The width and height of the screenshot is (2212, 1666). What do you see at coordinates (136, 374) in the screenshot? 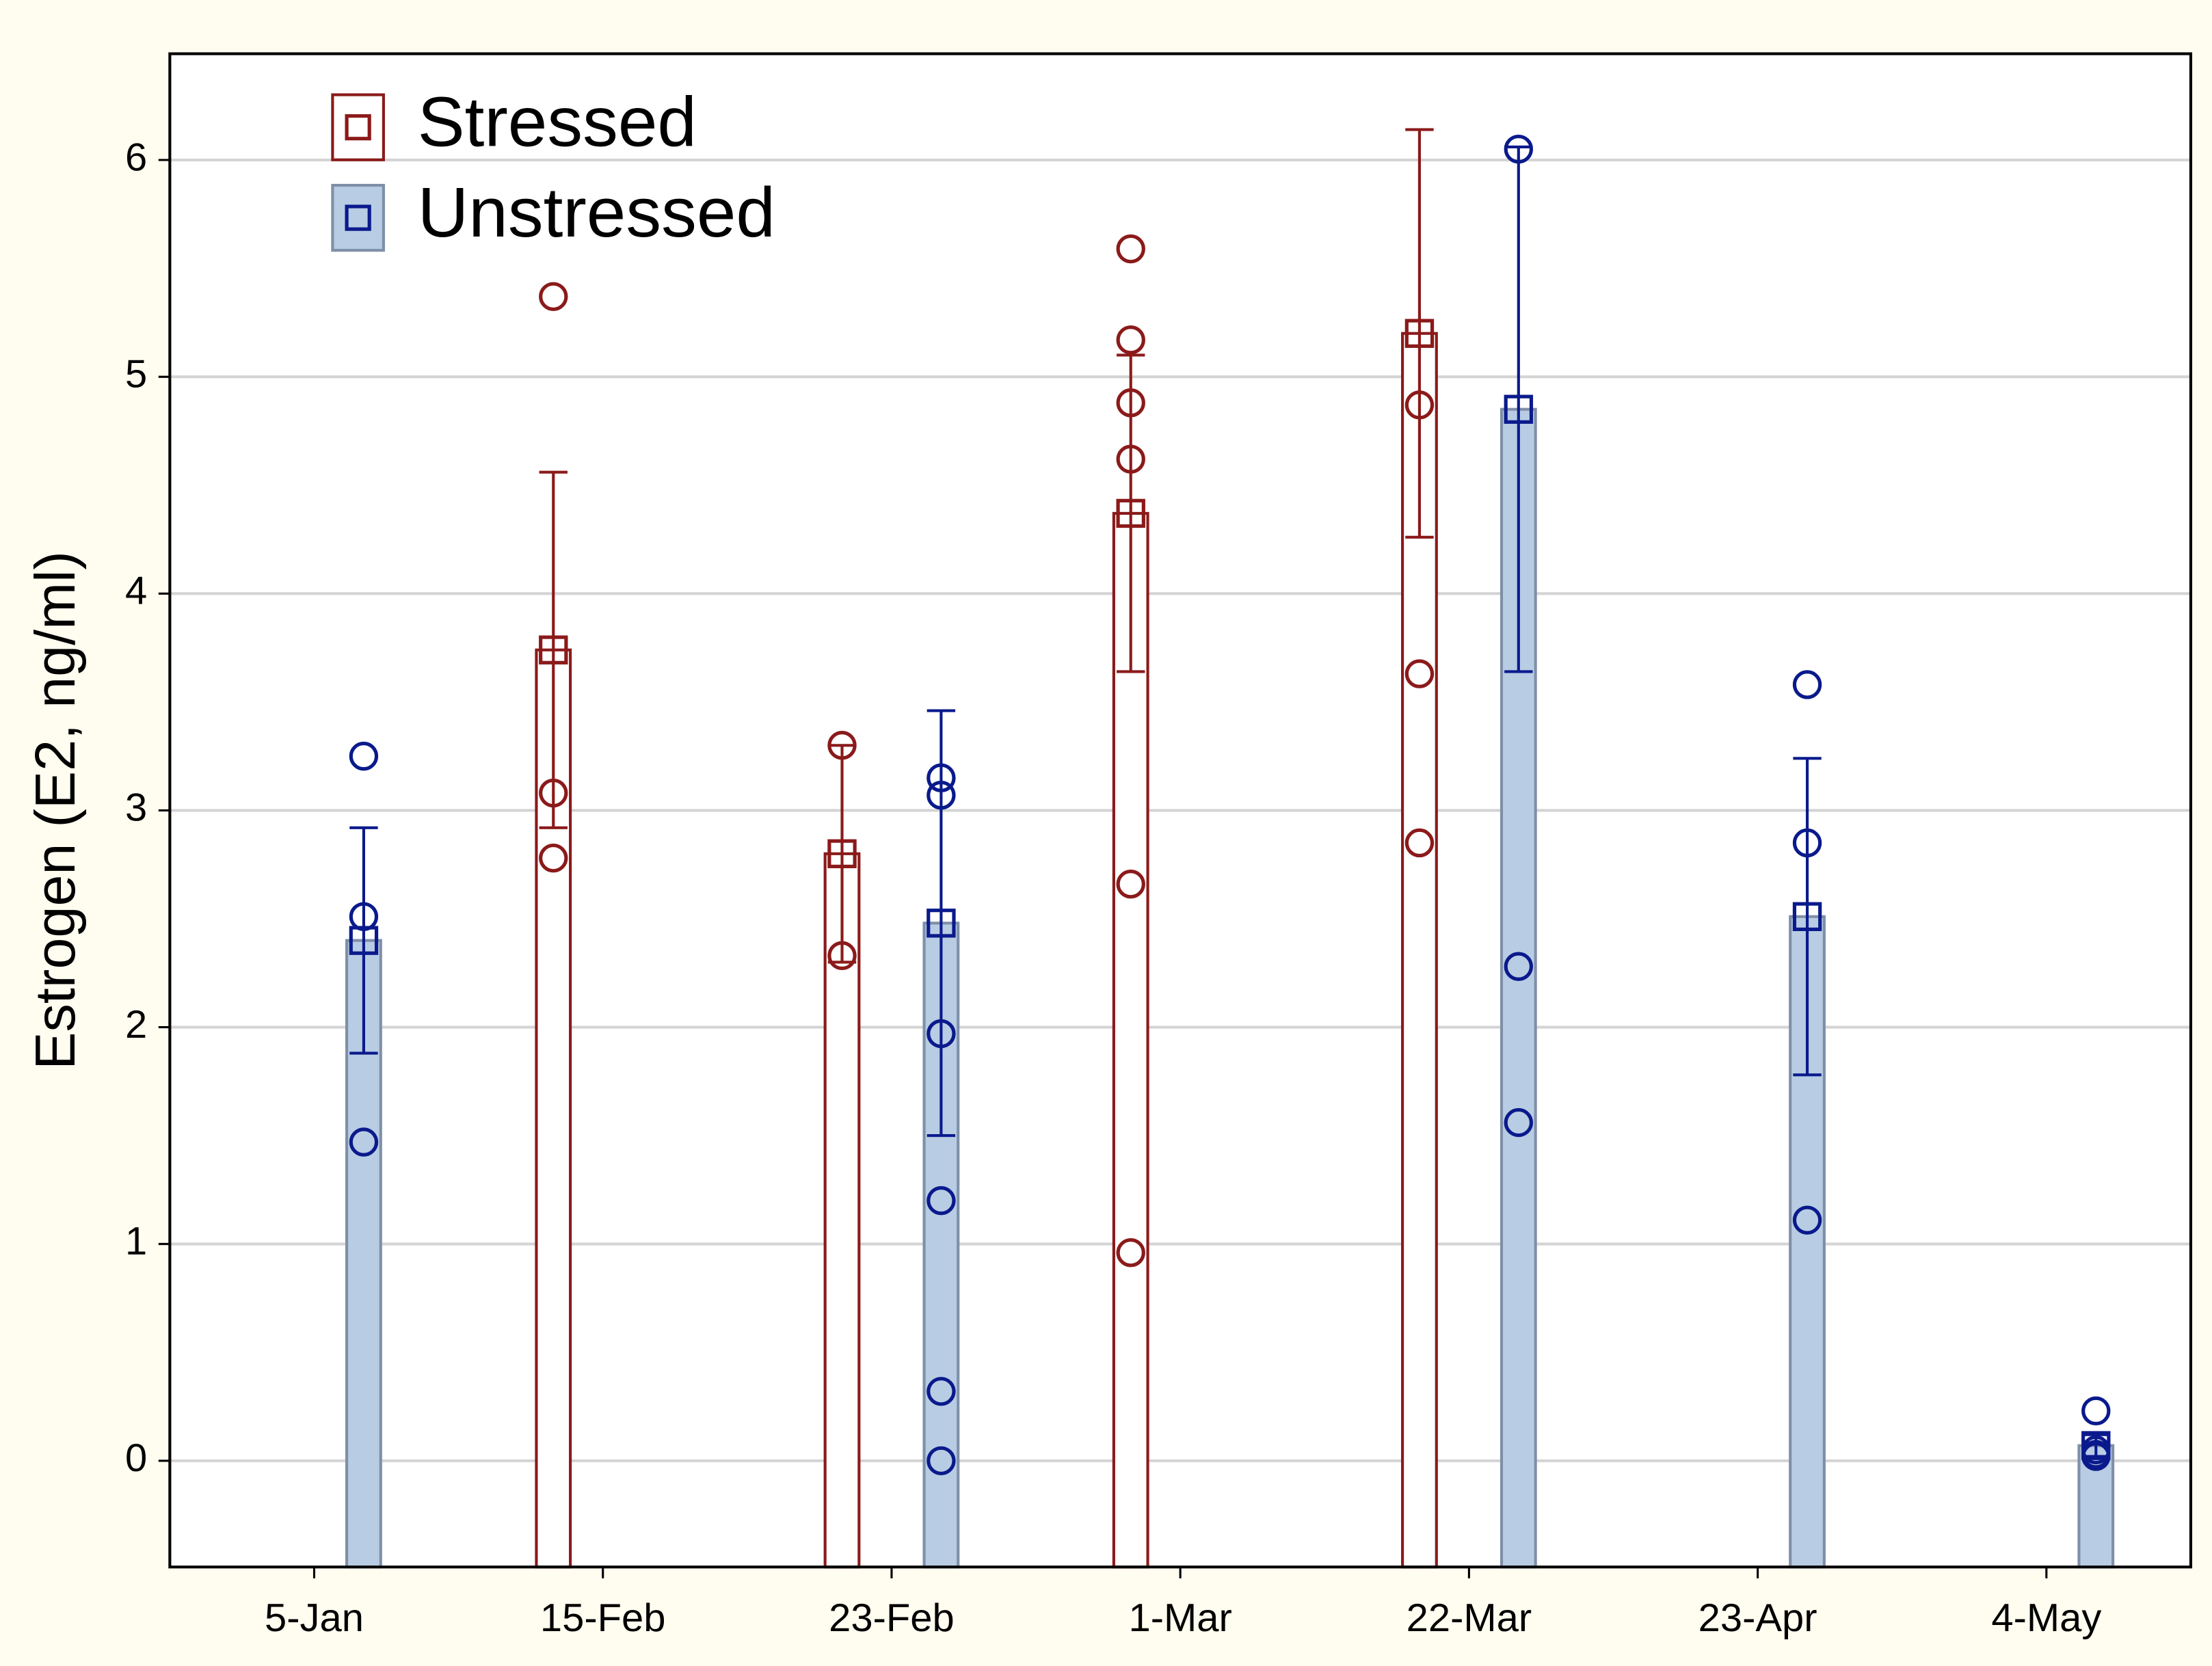
I see `y-tick-label: 5` at bounding box center [136, 374].